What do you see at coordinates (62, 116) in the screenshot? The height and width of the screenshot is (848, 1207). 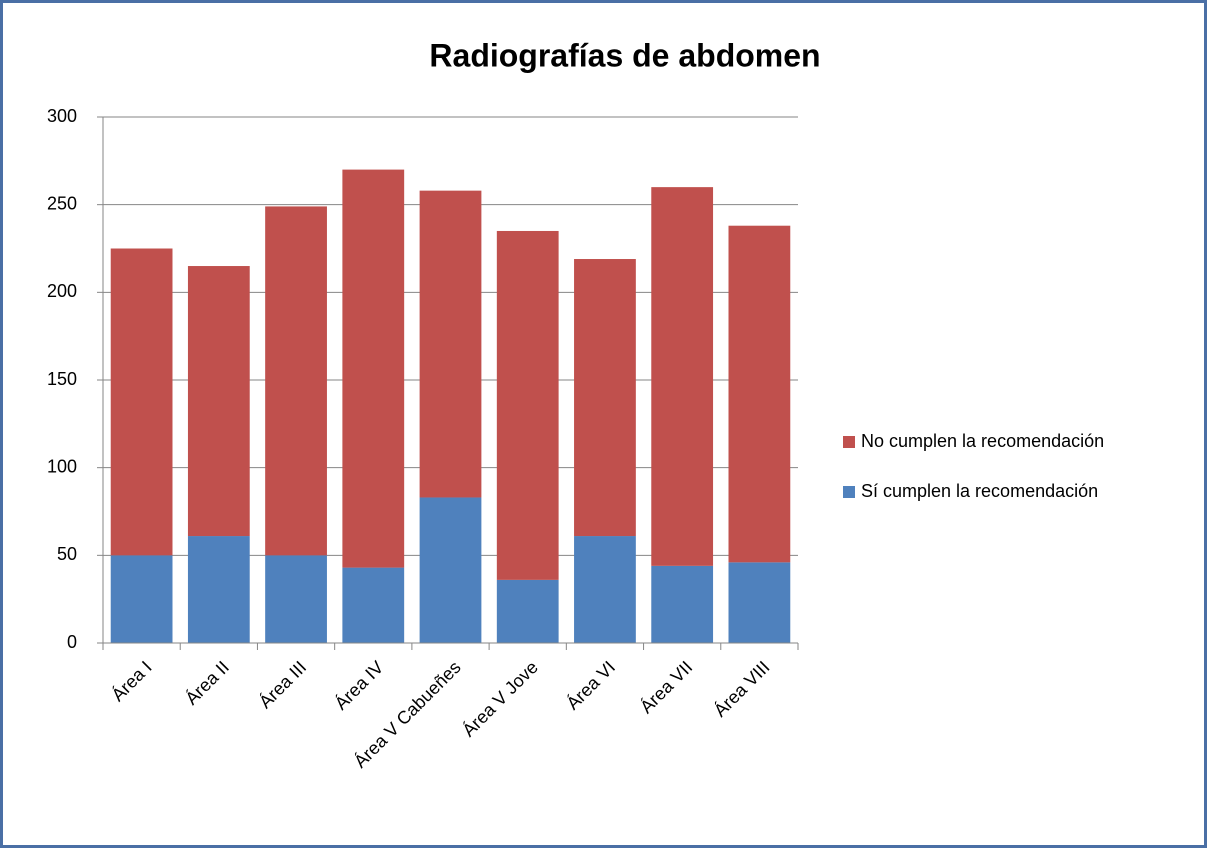 I see `y-tick-label: 300` at bounding box center [62, 116].